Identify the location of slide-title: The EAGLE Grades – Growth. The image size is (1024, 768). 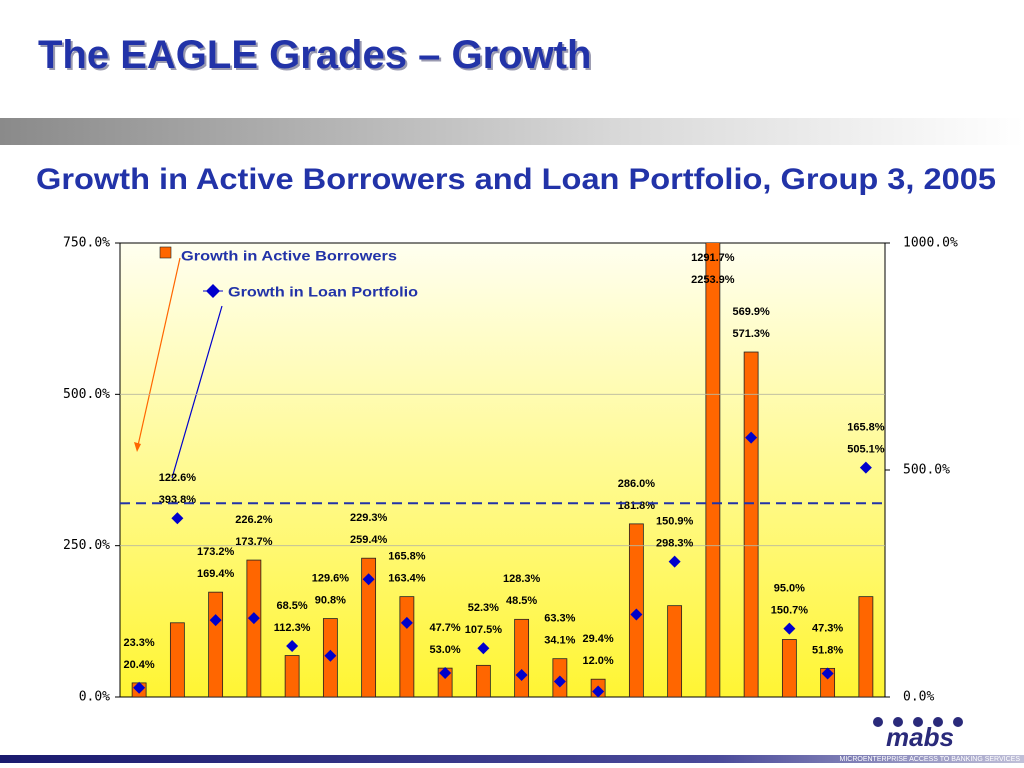
(314, 55).